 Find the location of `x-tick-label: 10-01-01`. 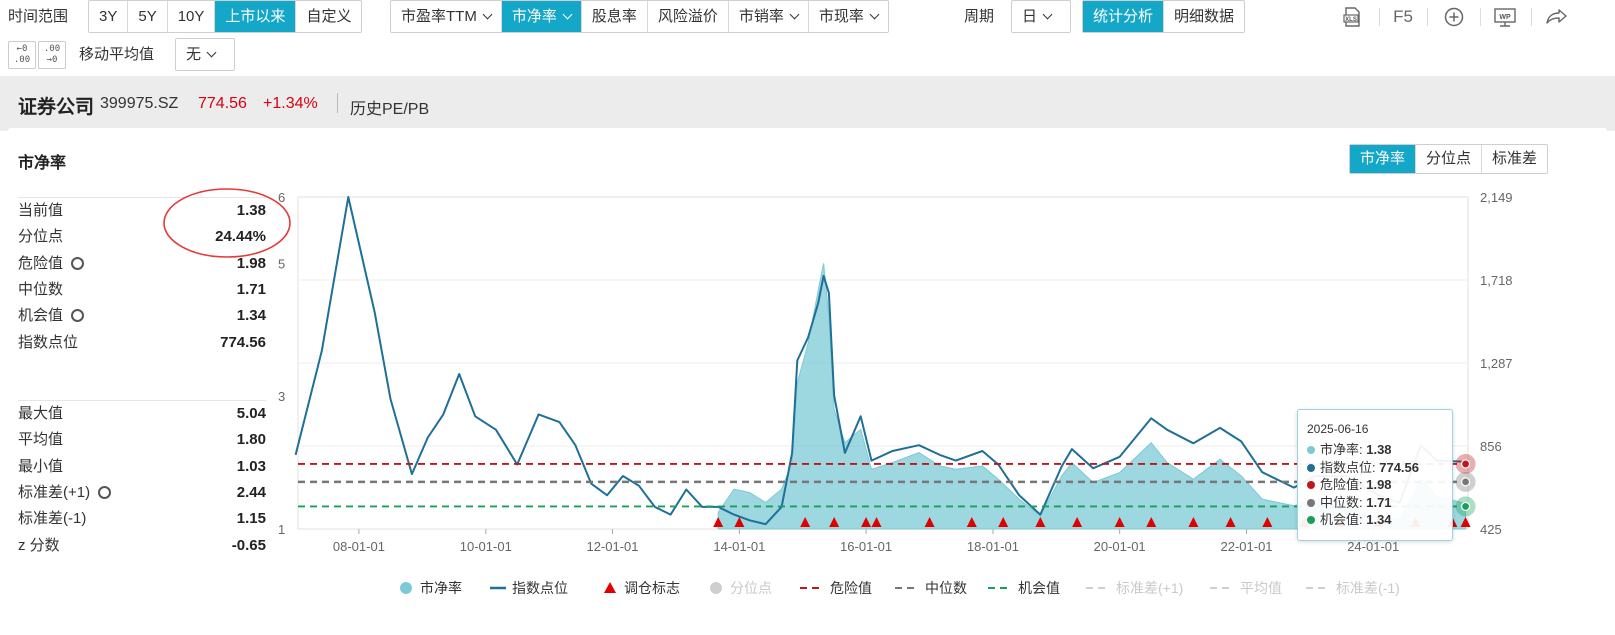

x-tick-label: 10-01-01 is located at coordinates (486, 546).